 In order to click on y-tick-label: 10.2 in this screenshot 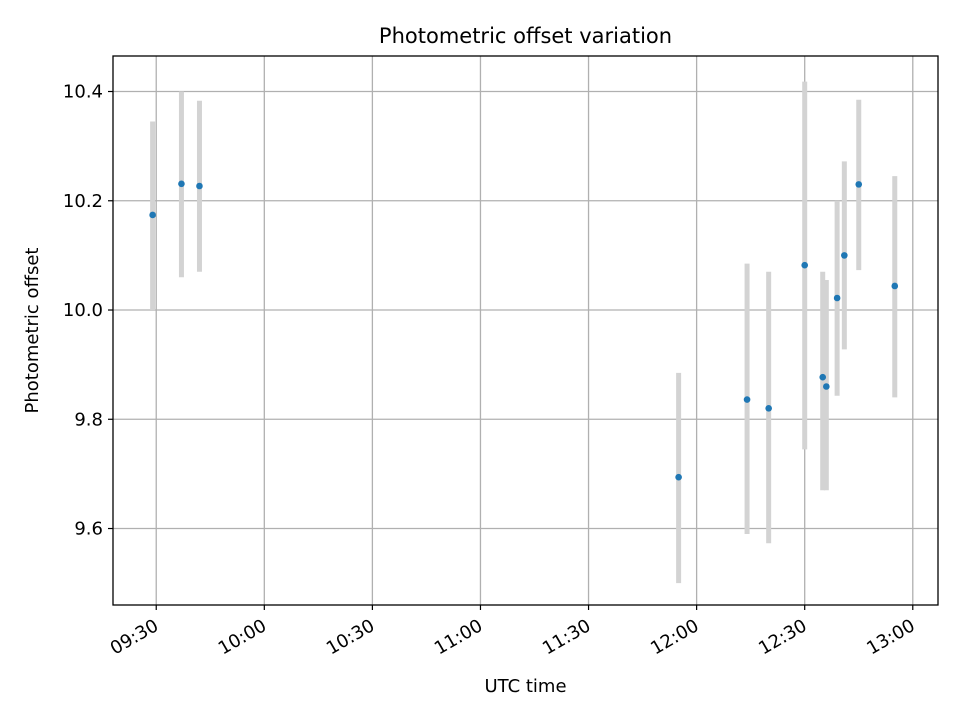, I will do `click(83, 201)`.